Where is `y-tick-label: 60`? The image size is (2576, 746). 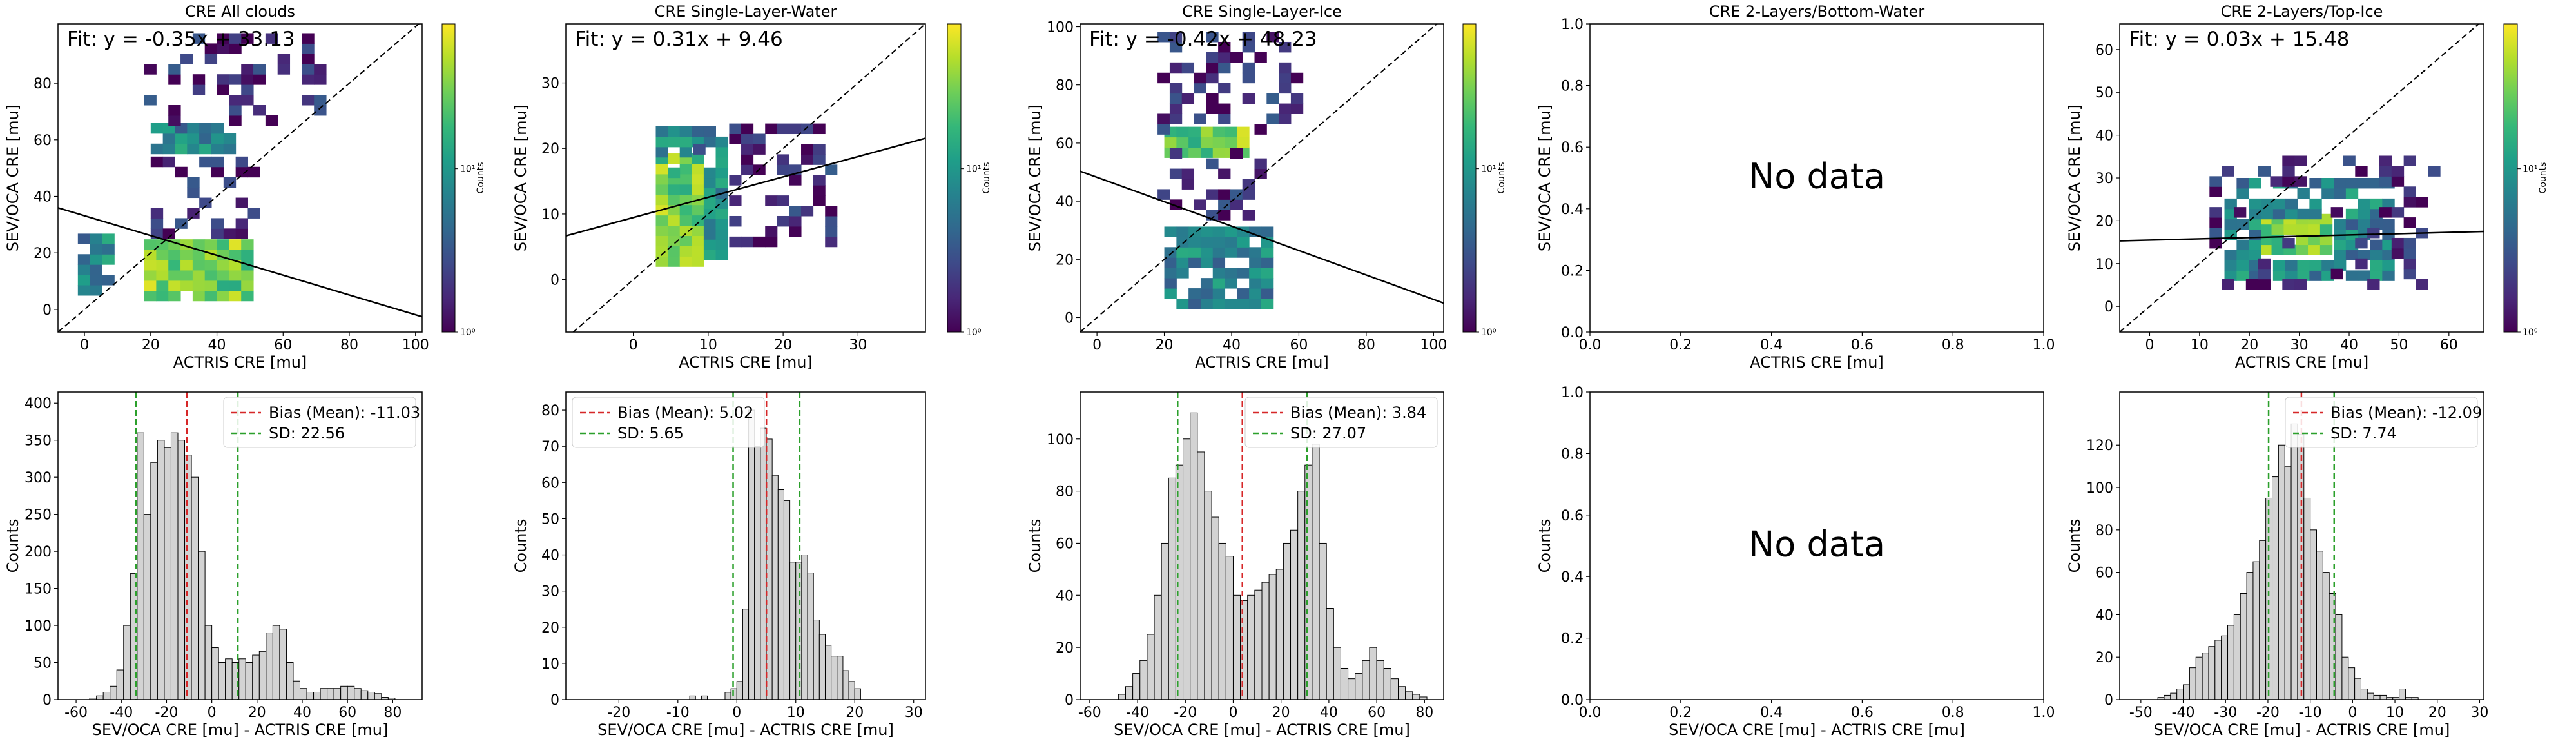 y-tick-label: 60 is located at coordinates (1065, 144).